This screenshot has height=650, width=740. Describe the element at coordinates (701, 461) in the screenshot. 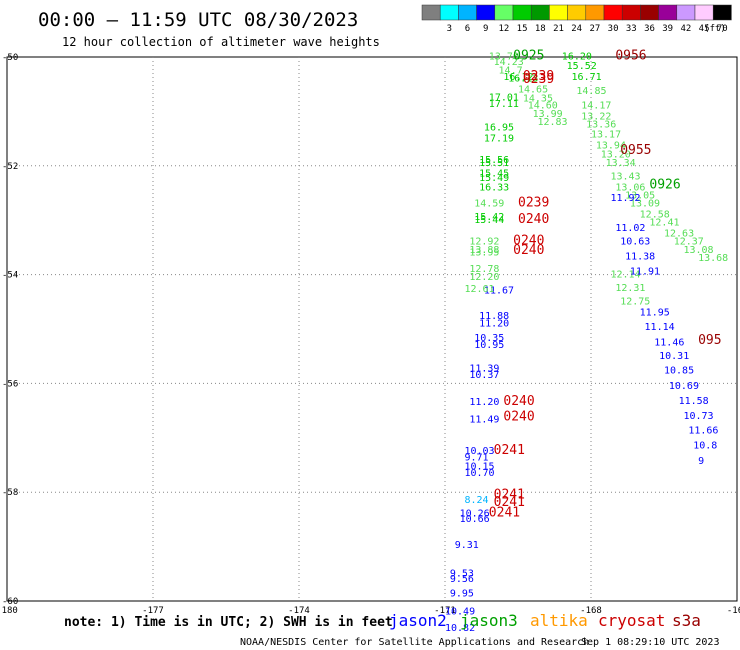

I see `swh-label-cryosat: 9` at that location.